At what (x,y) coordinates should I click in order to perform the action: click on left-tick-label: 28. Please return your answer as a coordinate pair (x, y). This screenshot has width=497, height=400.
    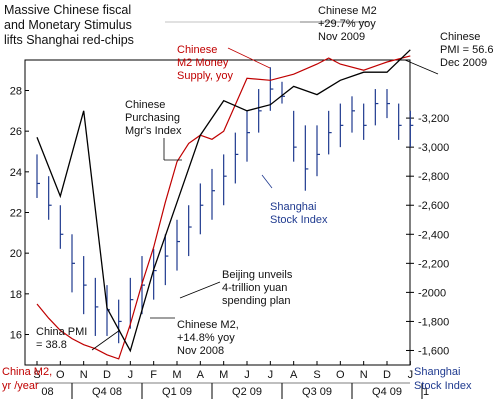
    Looking at the image, I should click on (16, 92).